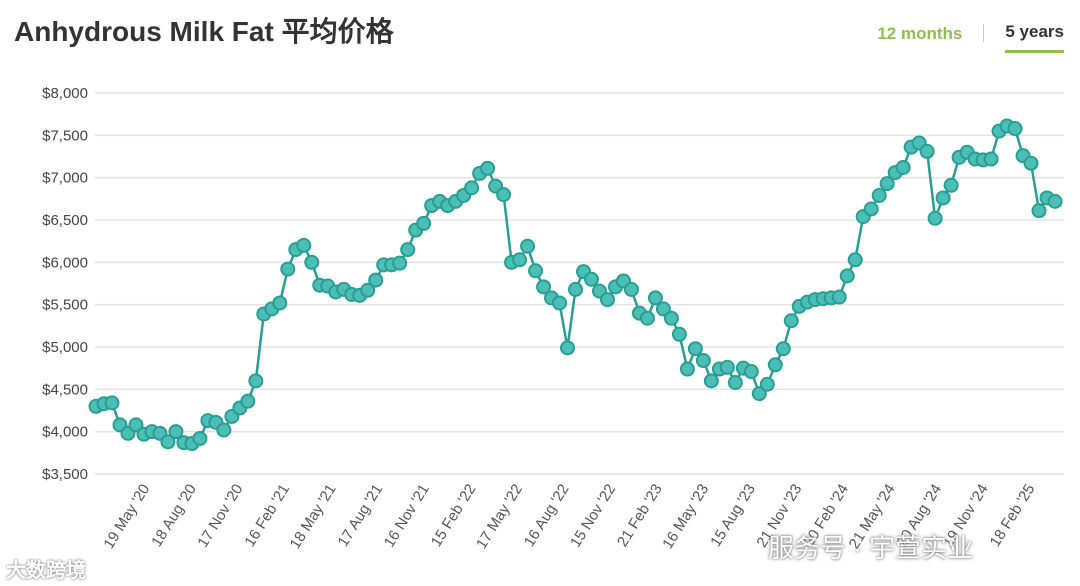  I want to click on y-tick-label: $7,500, so click(65, 135).